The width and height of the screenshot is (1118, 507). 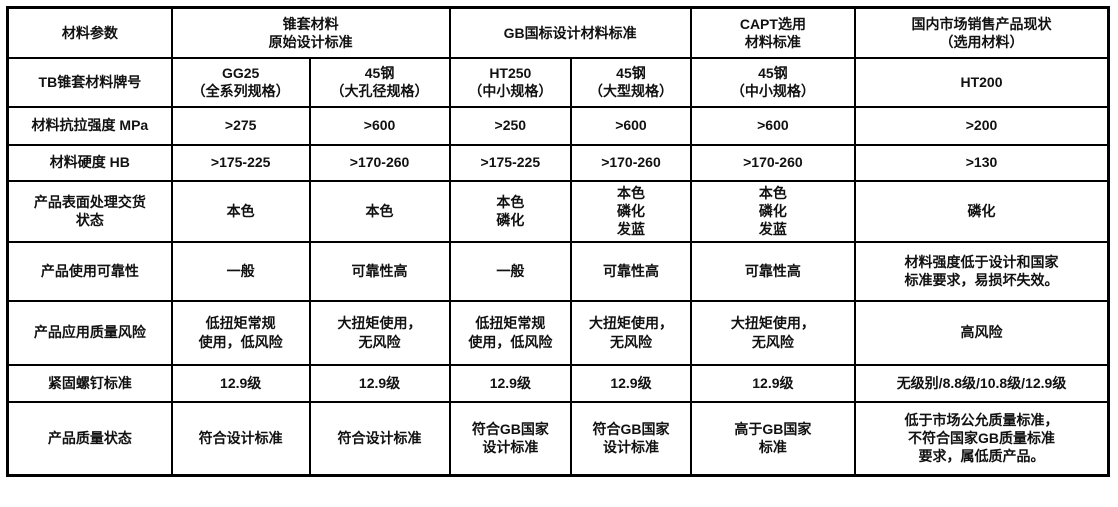 What do you see at coordinates (982, 271) in the screenshot?
I see `table-cell-highlight: 材料强度低于设计和国家 标准要求，易损坏失效。` at bounding box center [982, 271].